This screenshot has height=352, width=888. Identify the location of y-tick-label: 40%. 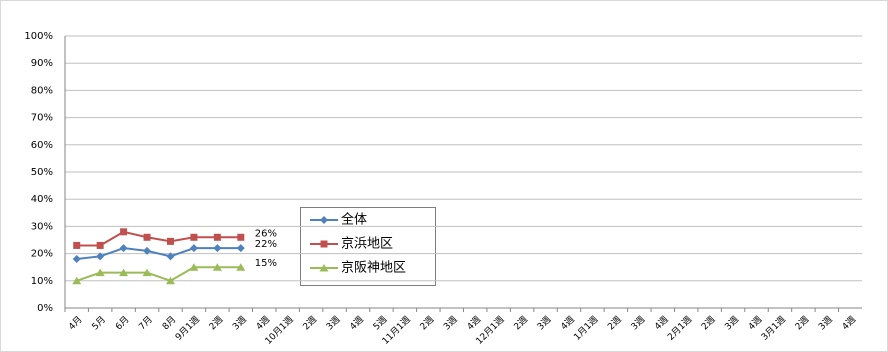
(42, 199).